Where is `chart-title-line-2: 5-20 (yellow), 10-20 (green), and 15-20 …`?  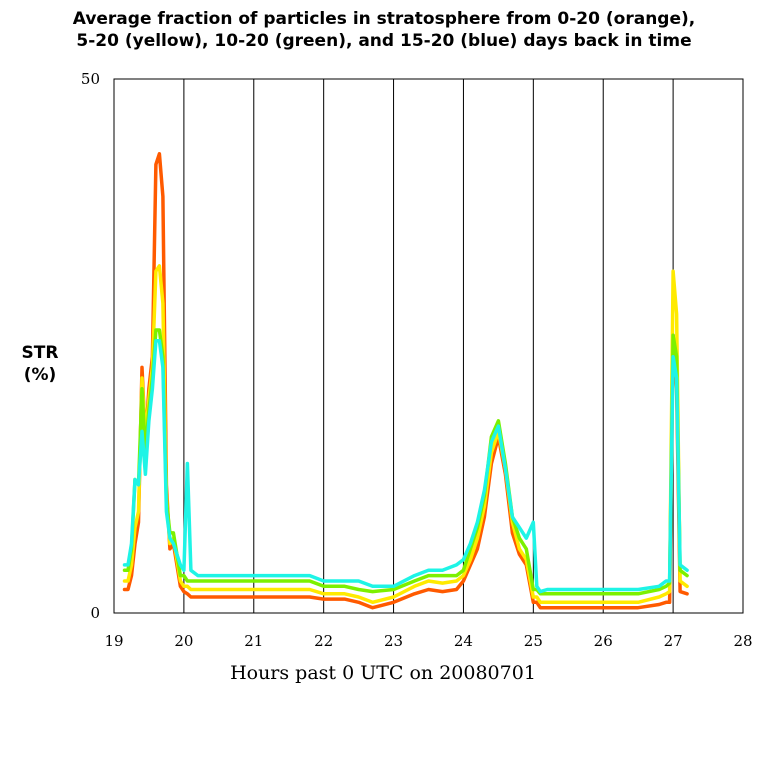
chart-title-line-2: 5-20 (yellow), 10-20 (green), and 15-20 … is located at coordinates (384, 41).